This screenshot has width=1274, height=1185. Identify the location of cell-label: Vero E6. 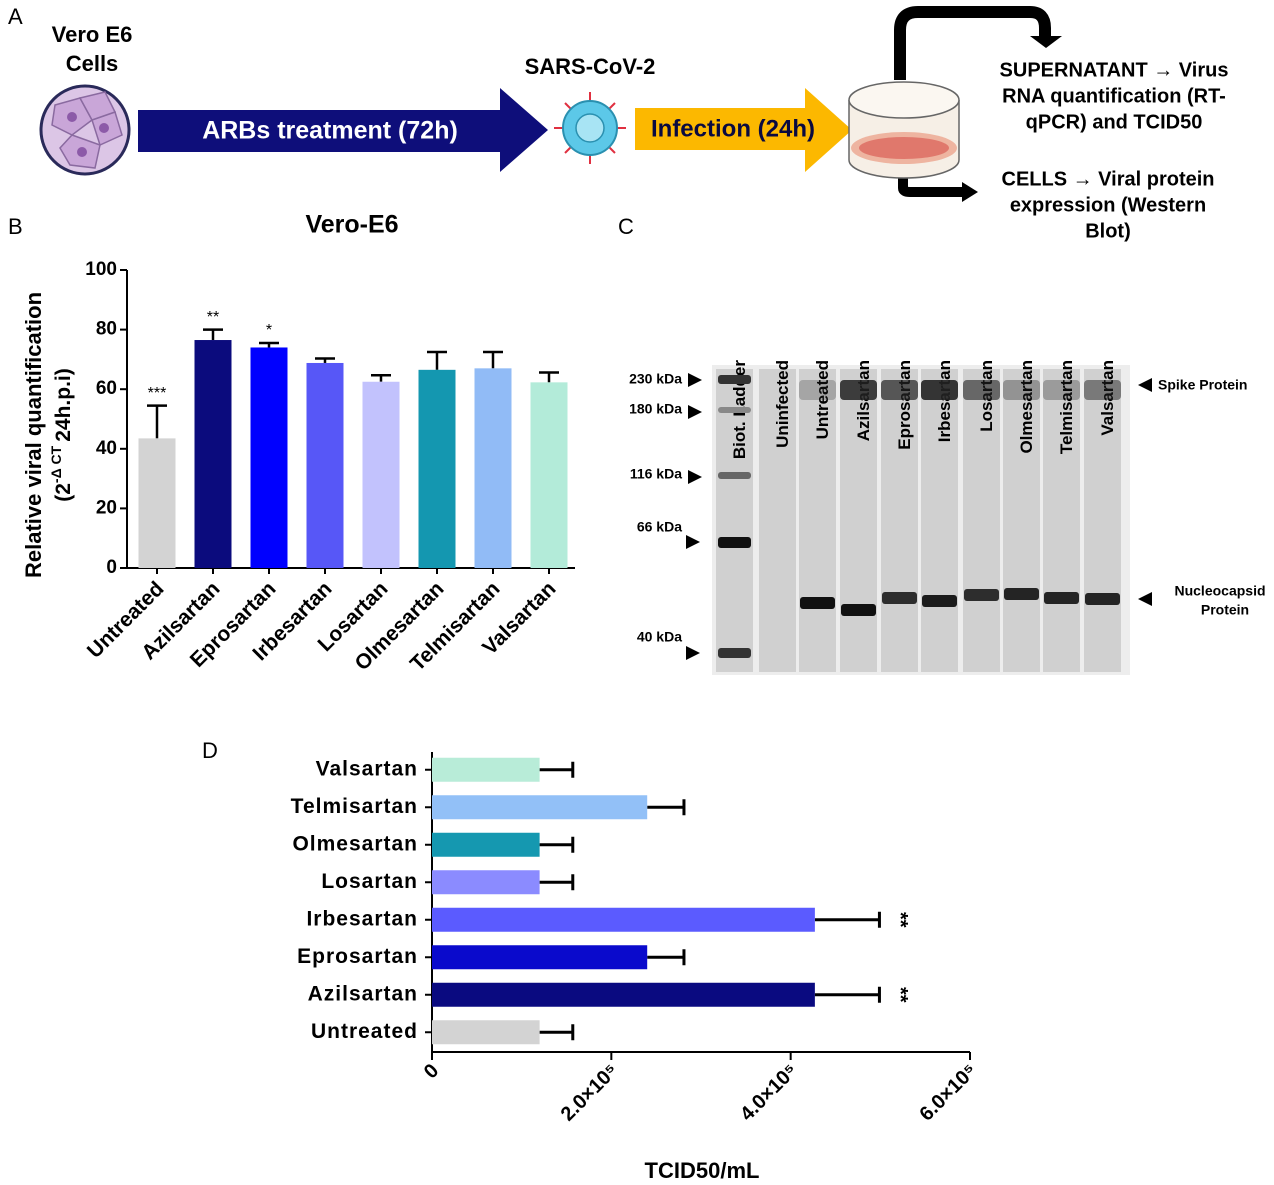
(92, 34).